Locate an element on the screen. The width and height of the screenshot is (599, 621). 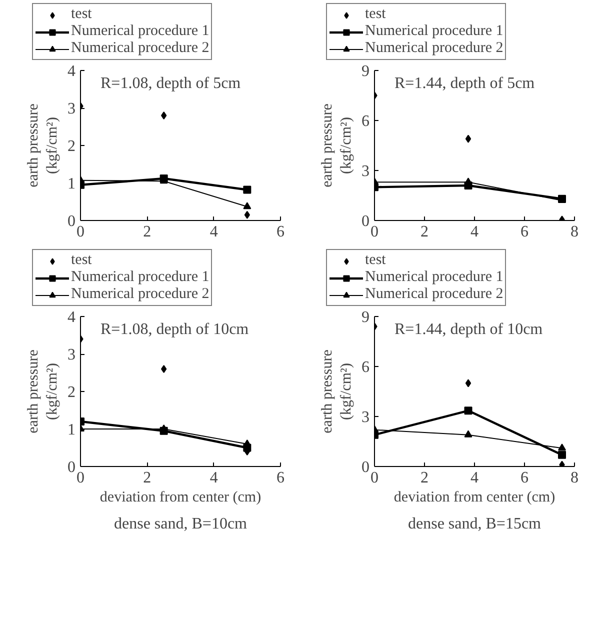
annotation: R=1.44, depth of 5cm is located at coordinates (465, 83).